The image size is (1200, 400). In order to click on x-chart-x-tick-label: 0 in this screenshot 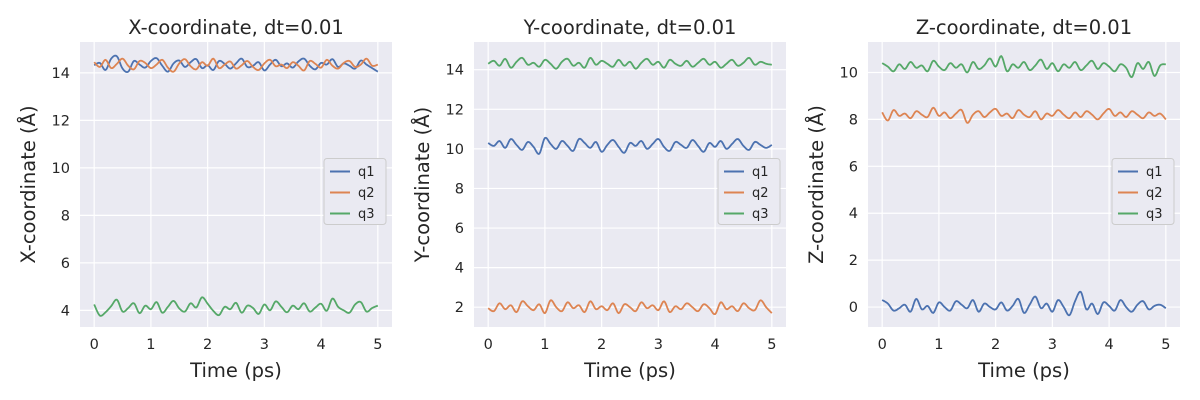, I will do `click(94, 345)`.